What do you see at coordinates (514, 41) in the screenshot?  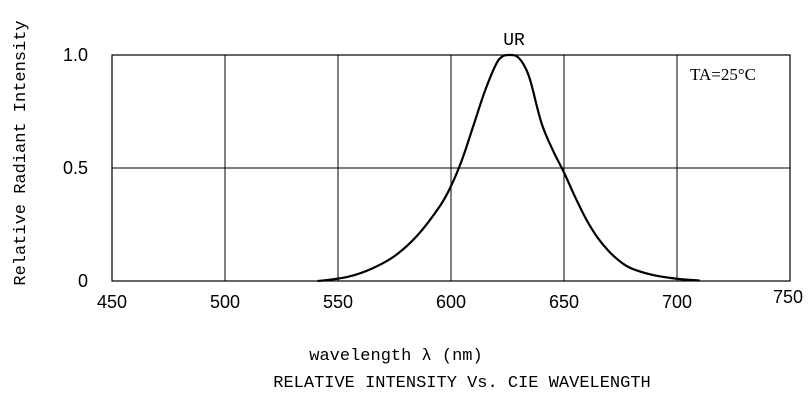 I see `series-label: UR` at bounding box center [514, 41].